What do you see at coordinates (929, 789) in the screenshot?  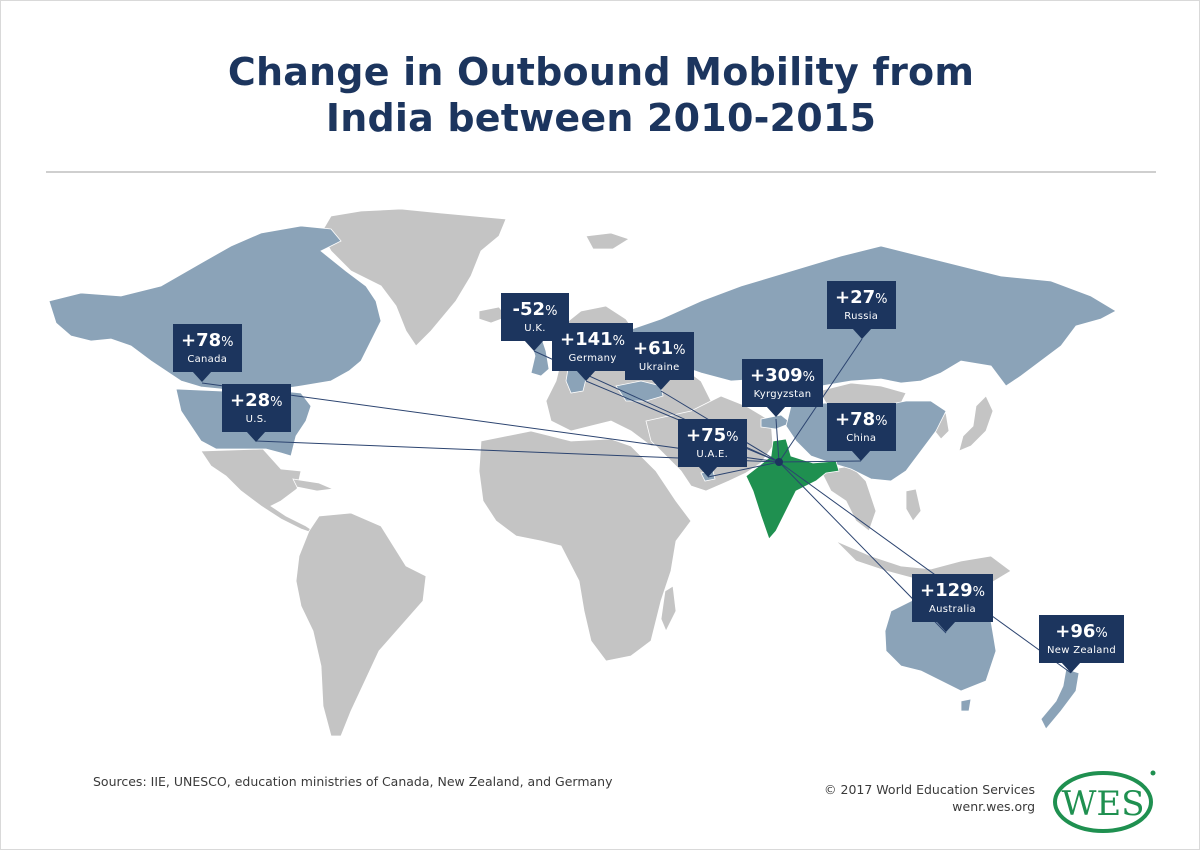 I see `copyright-text: © 2017 World Education Services` at bounding box center [929, 789].